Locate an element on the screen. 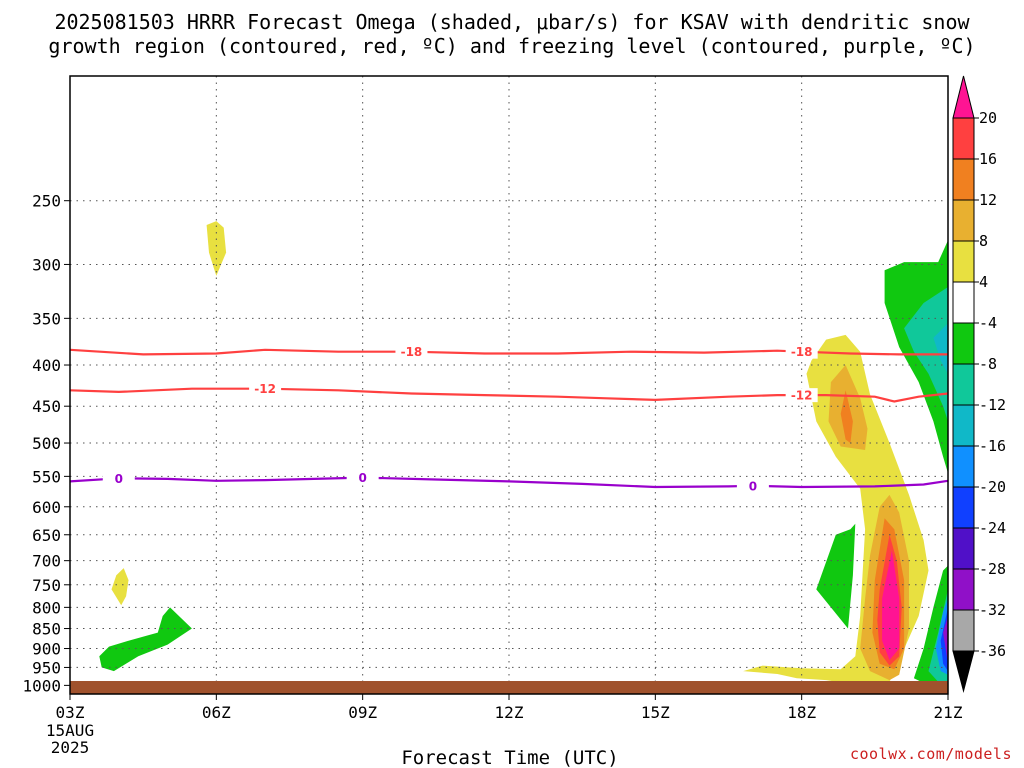 Image resolution: width=1024 pixels, height=768 pixels. colorbar-label: -12 is located at coordinates (992, 405).